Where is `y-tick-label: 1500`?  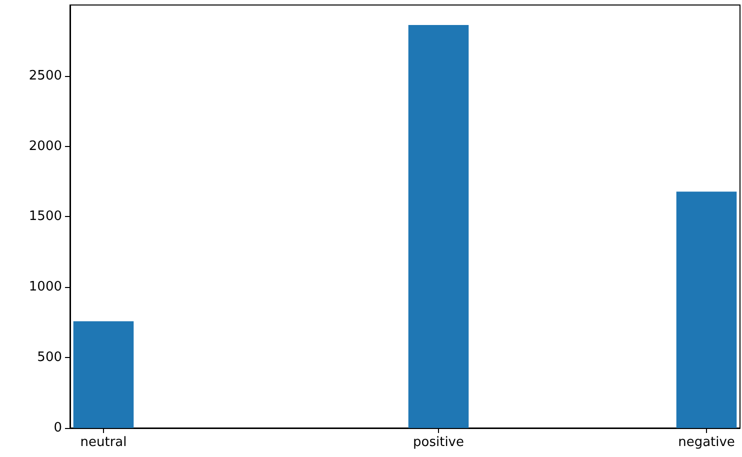
y-tick-label: 1500 is located at coordinates (45, 216).